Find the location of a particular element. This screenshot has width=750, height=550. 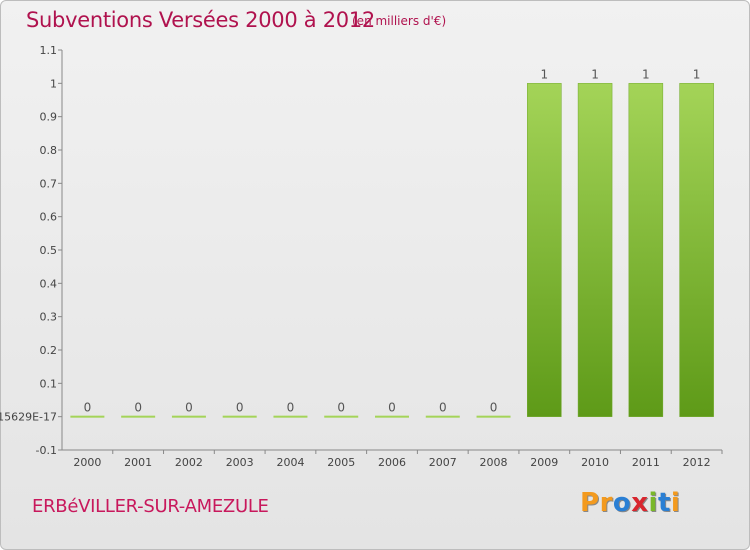

x-tick-label: 2005 is located at coordinates (341, 462).